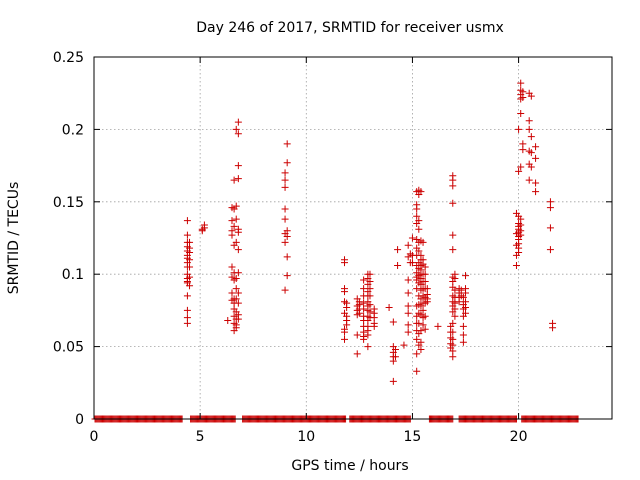 This screenshot has width=640, height=480. I want to click on x-axis-label: GPS time / hours, so click(349, 466).